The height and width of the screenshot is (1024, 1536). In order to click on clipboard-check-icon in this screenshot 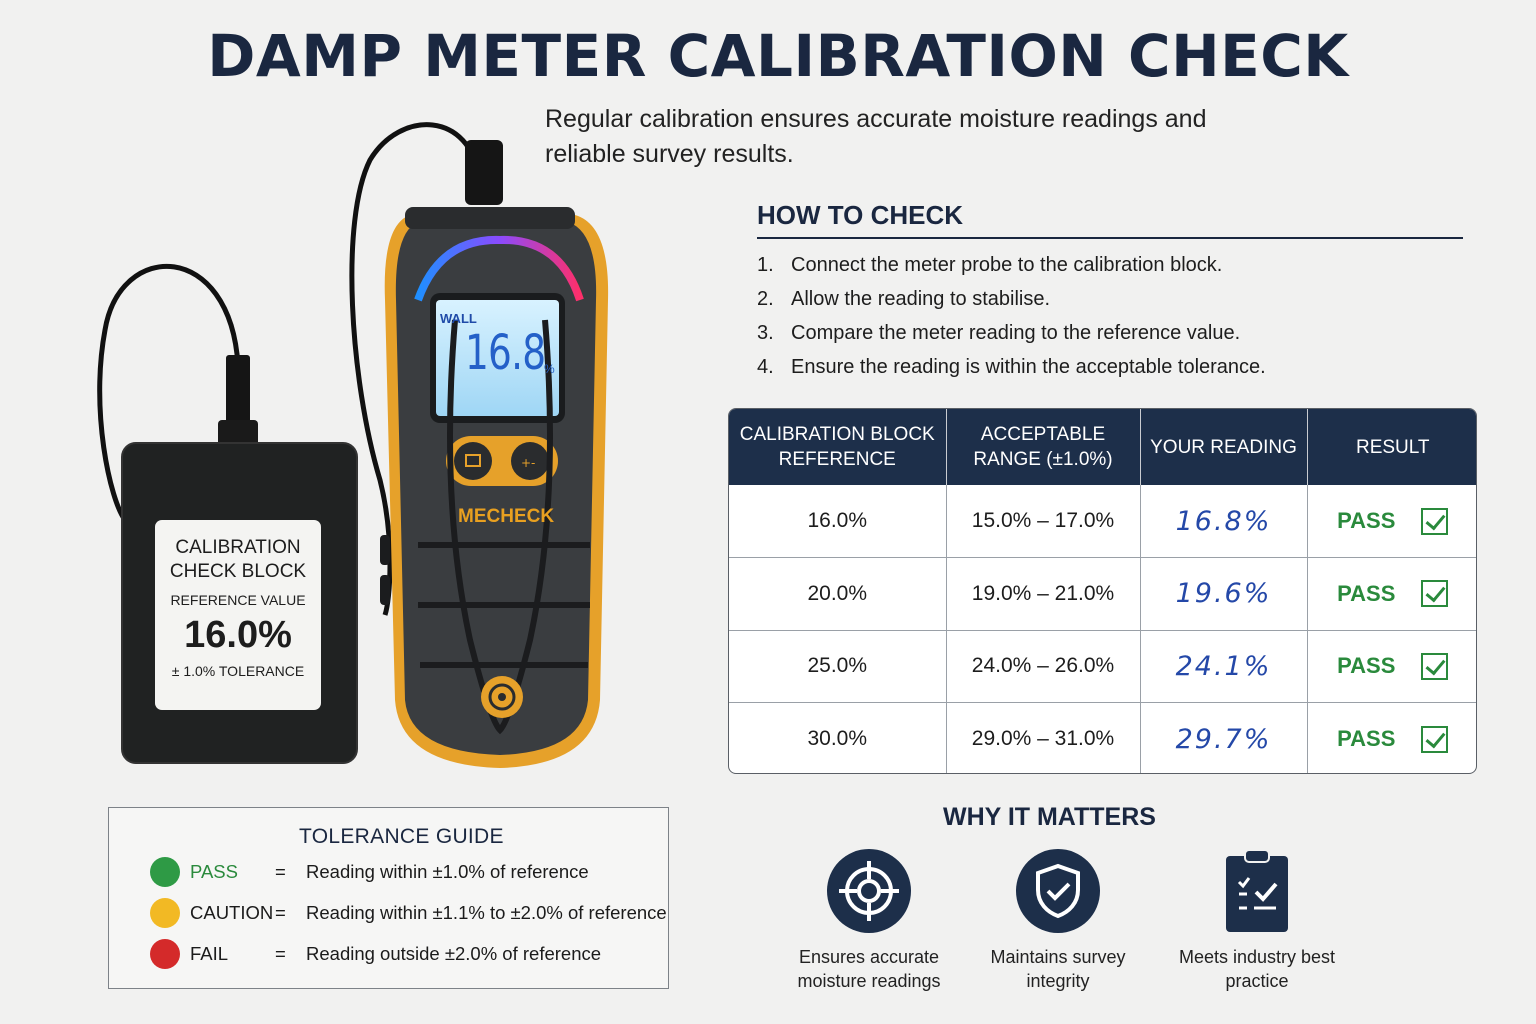, I will do `click(1257, 890)`.